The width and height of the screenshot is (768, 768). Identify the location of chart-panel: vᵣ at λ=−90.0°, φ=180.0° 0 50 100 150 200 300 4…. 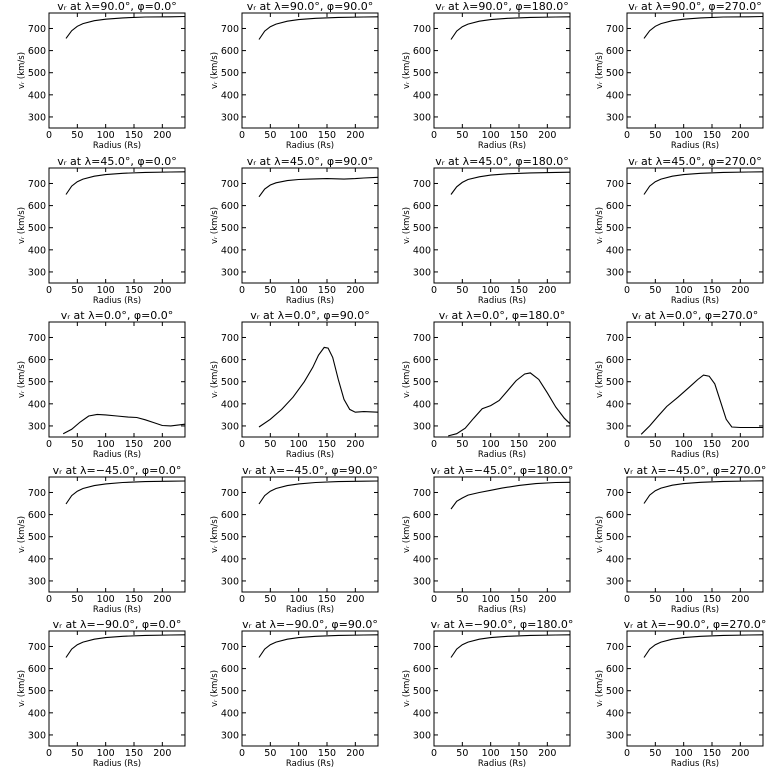
(487, 693).